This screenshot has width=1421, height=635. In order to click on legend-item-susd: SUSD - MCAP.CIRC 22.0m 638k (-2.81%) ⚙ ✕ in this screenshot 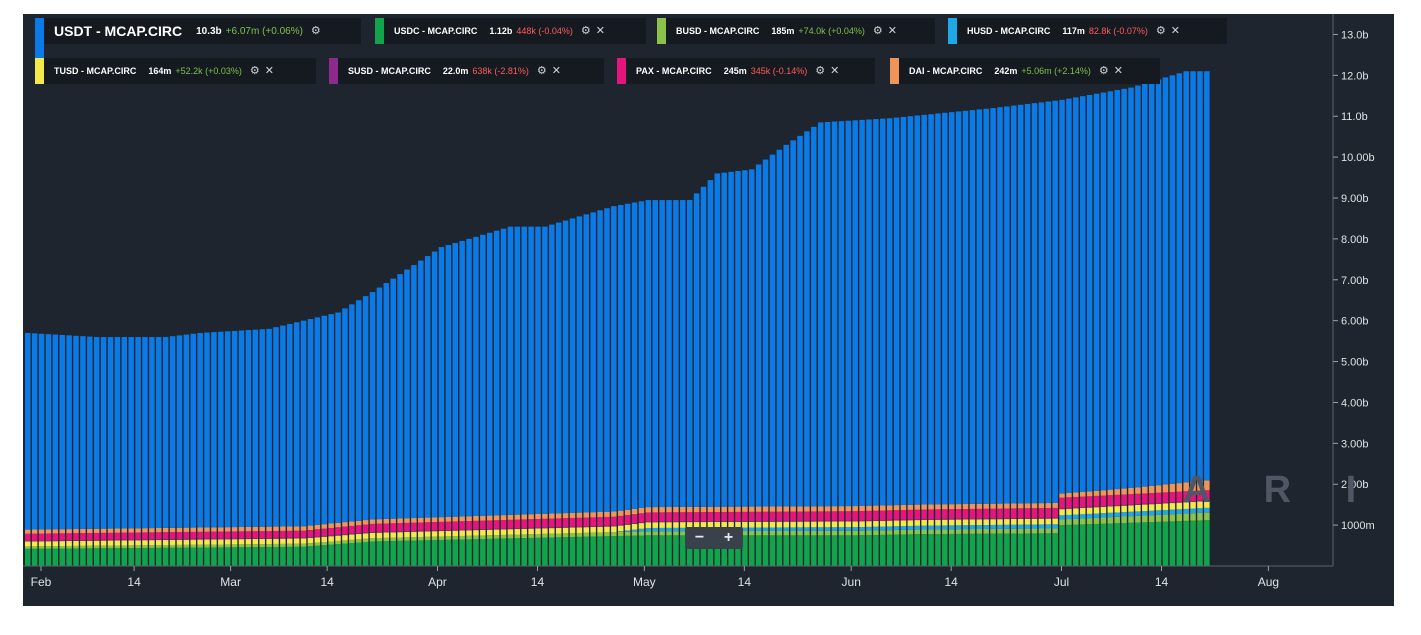, I will do `click(466, 71)`.